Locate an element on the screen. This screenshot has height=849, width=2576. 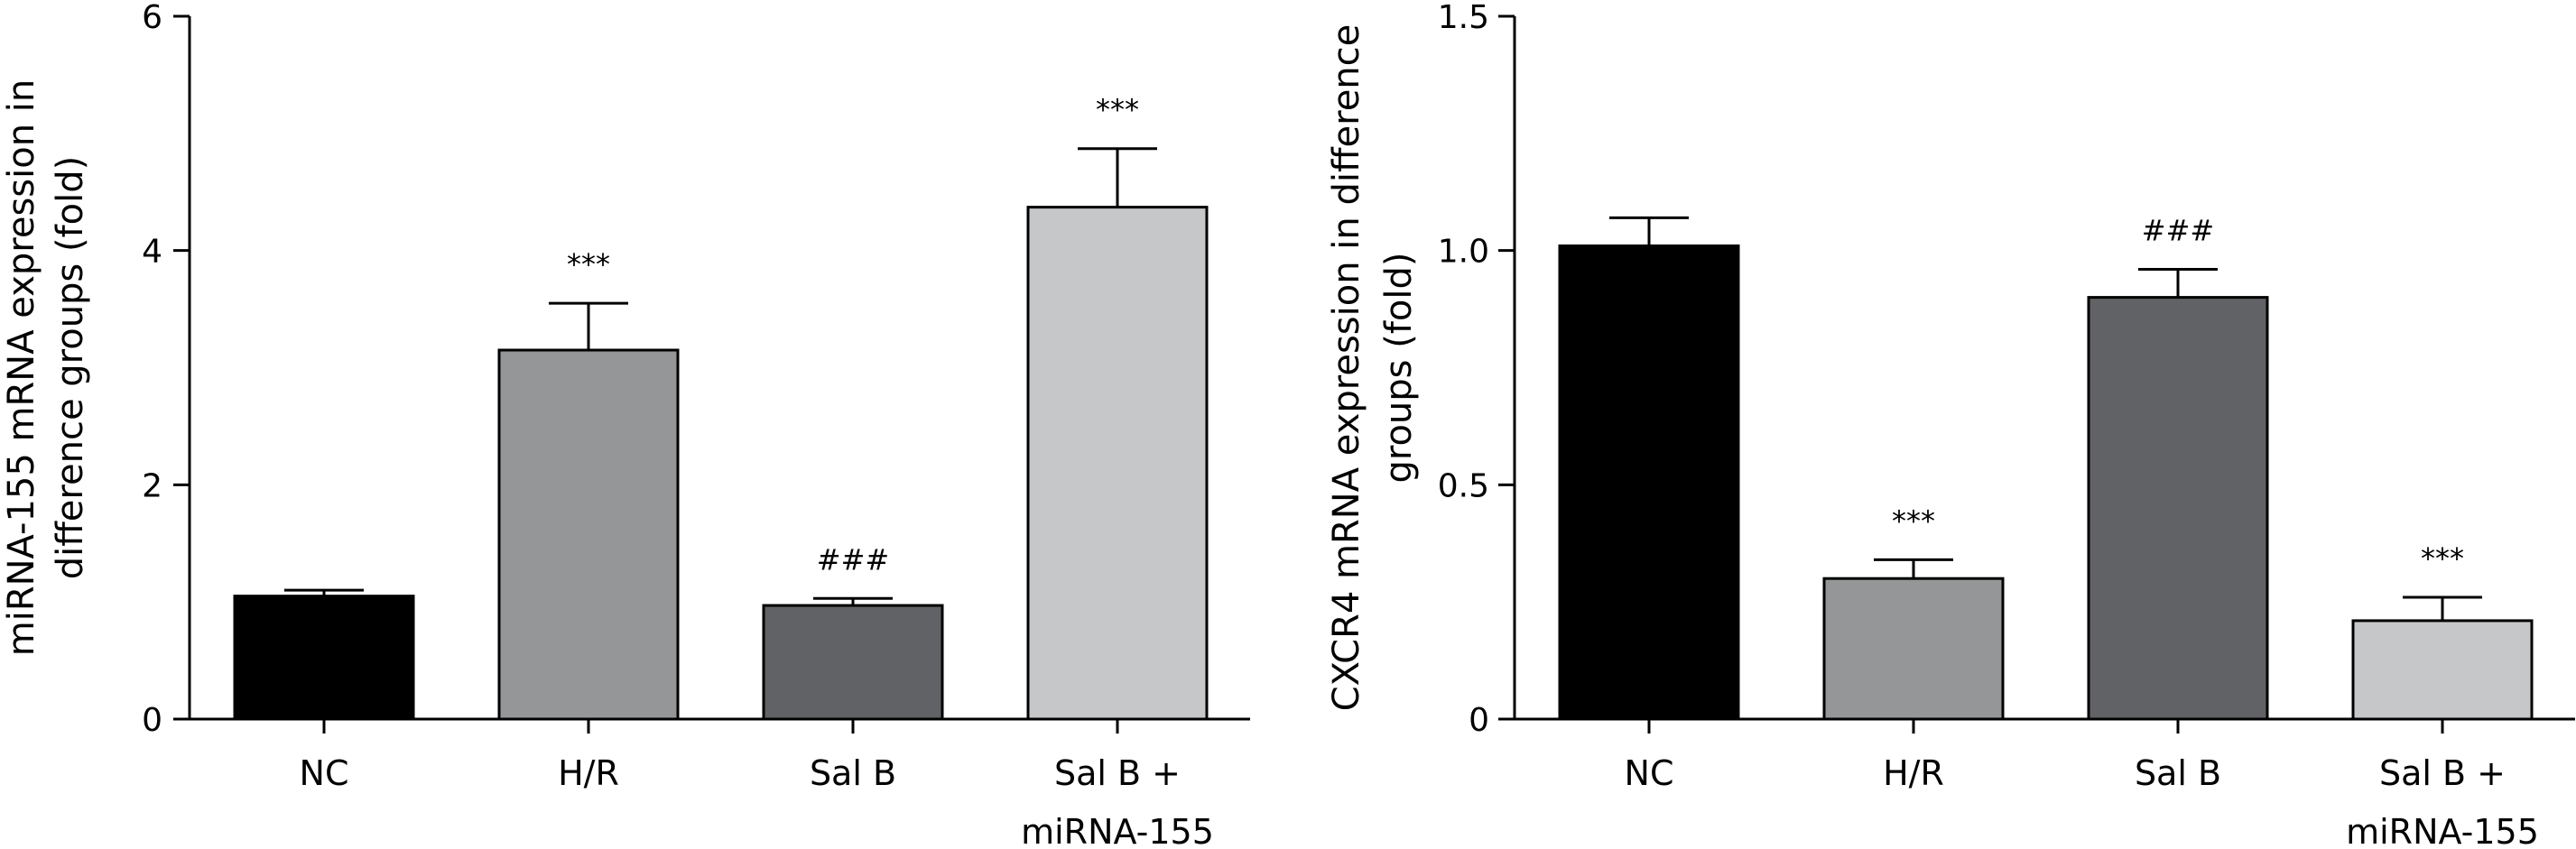
chart2-category-label-1: NC is located at coordinates (1649, 773).